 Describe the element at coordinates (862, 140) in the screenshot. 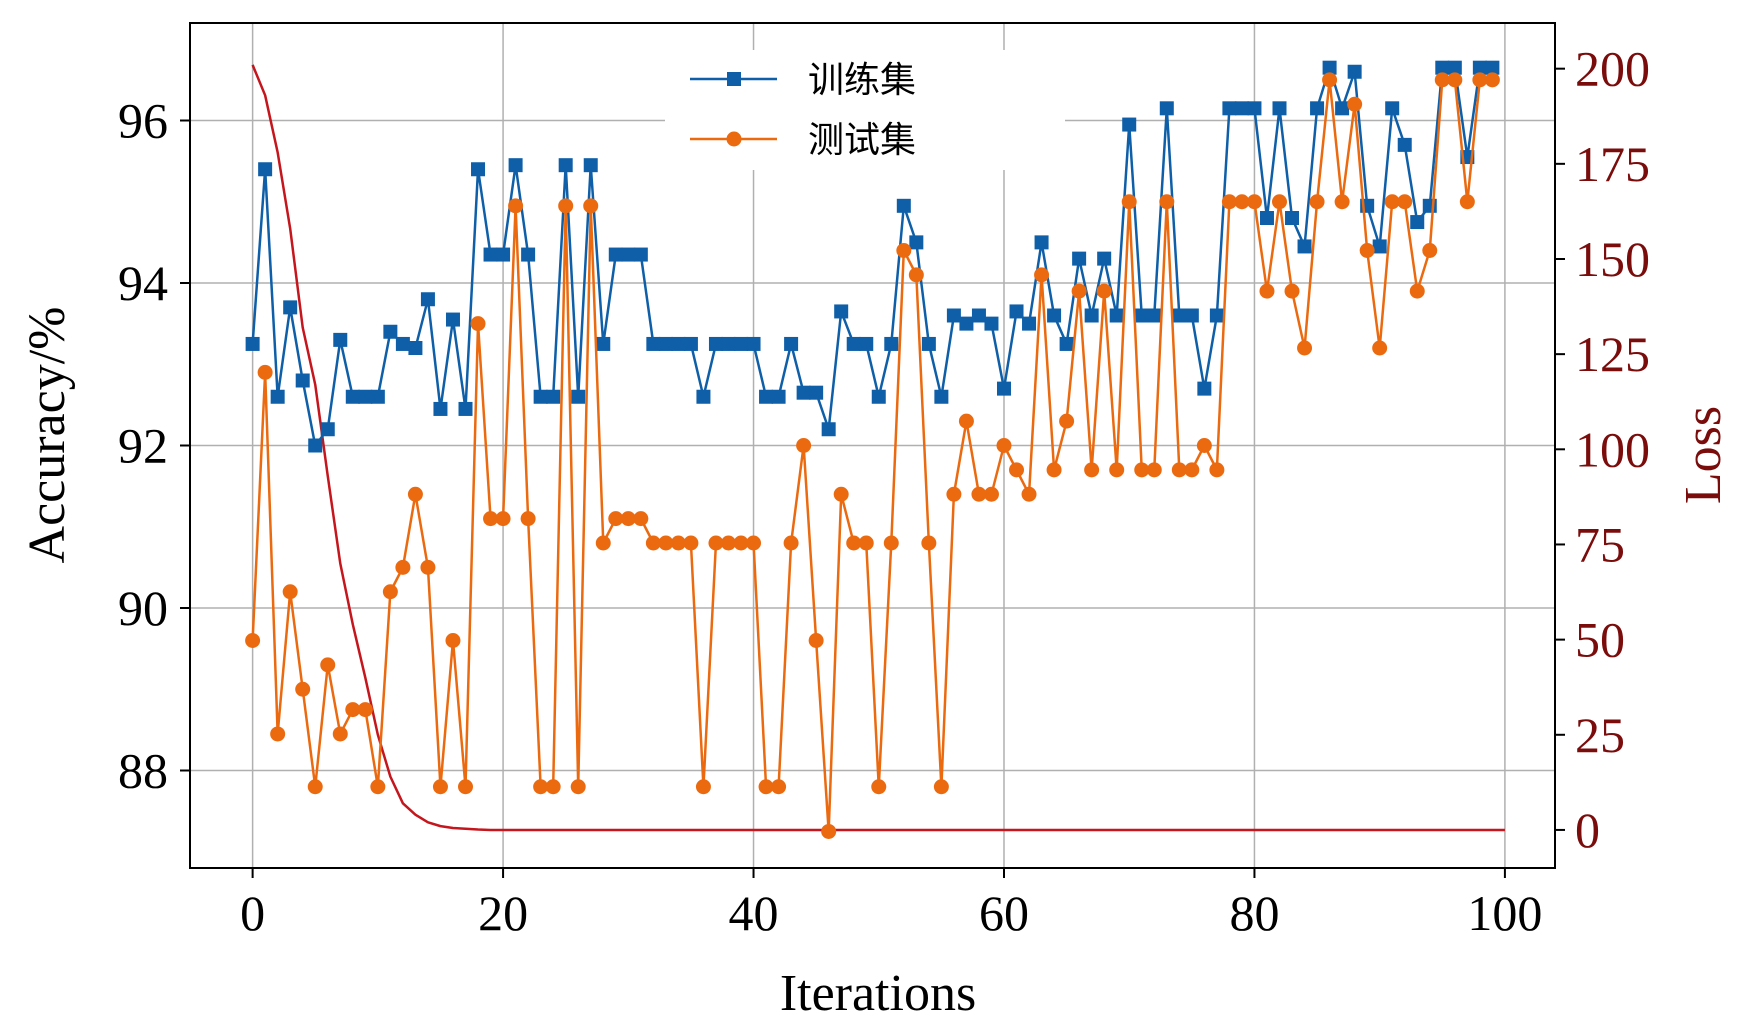

I see `legend-label-test: 测试集` at that location.